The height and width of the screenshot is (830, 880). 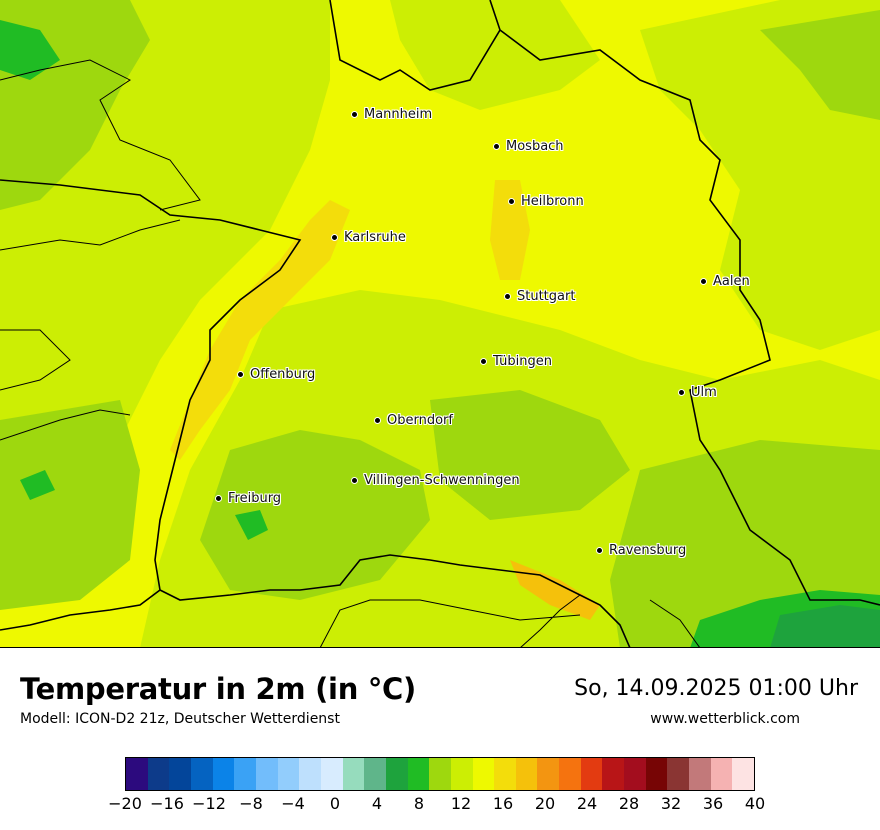 What do you see at coordinates (442, 480) in the screenshot?
I see `city-label: Villingen-Schwenningen` at bounding box center [442, 480].